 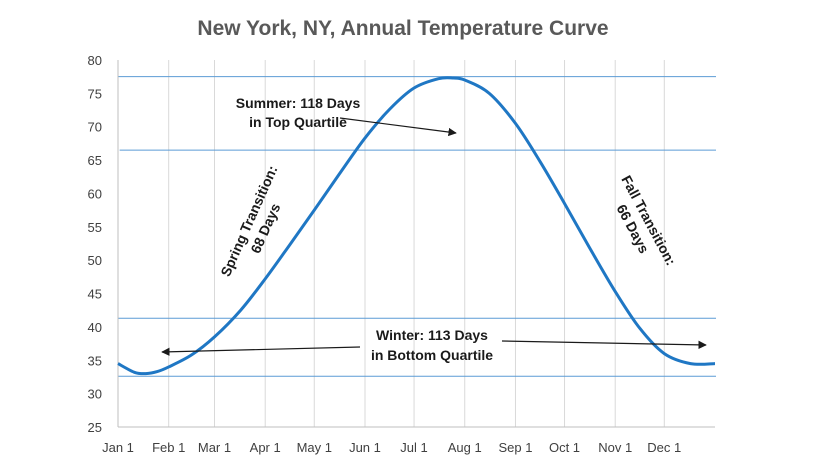 What do you see at coordinates (95, 360) in the screenshot?
I see `y-tick-label-35: 35` at bounding box center [95, 360].